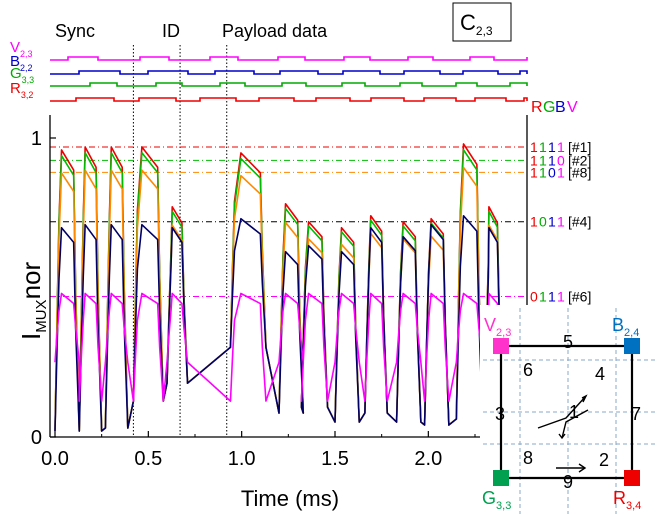 Image resolution: width=657 pixels, height=516 pixels. What do you see at coordinates (600, 374) in the screenshot?
I see `inset-cell-4: 4` at bounding box center [600, 374].